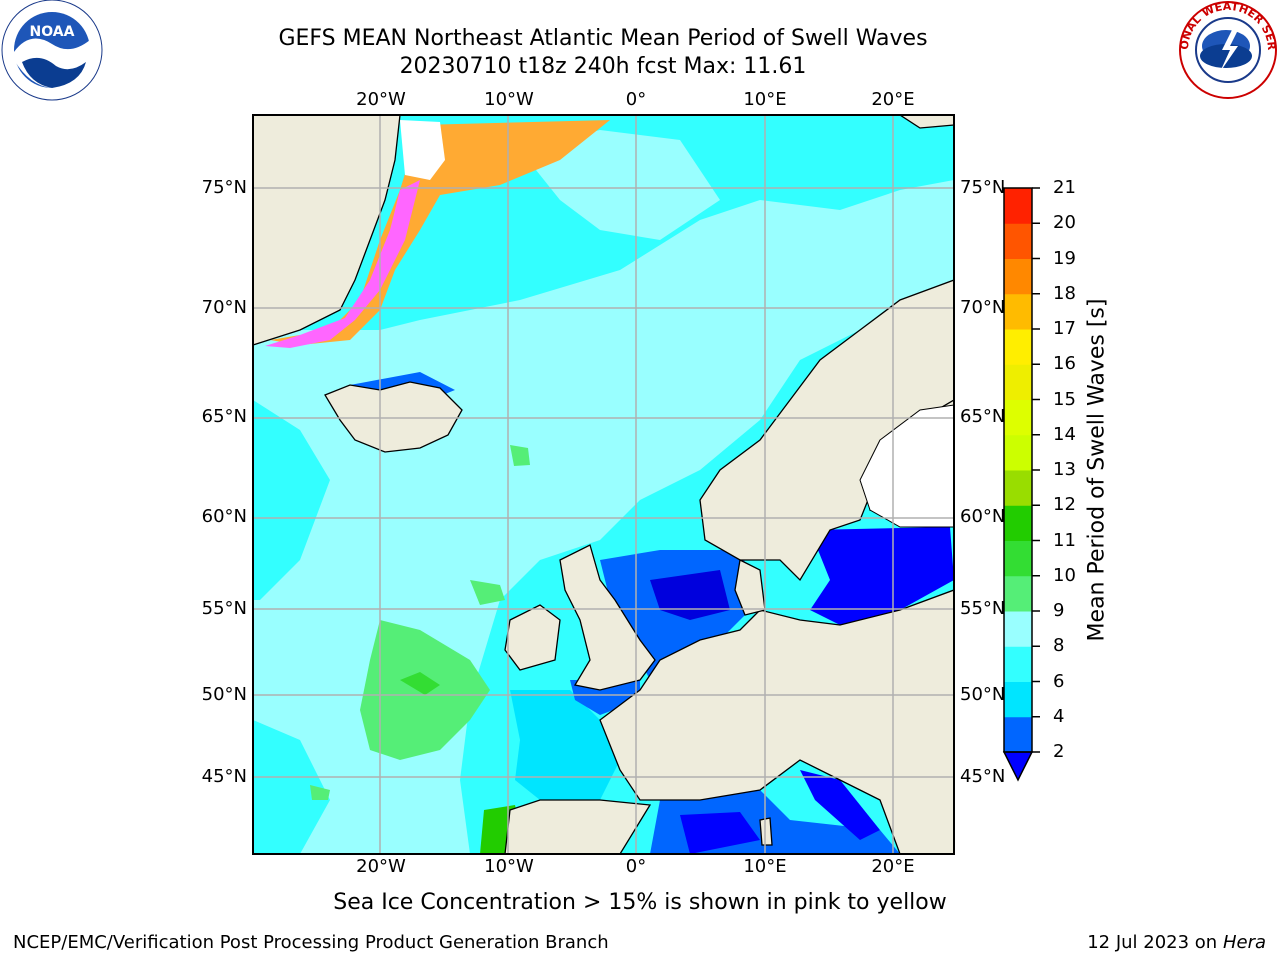  Describe the element at coordinates (422, 150) in the screenshot. I see `sea-ice-white` at that location.